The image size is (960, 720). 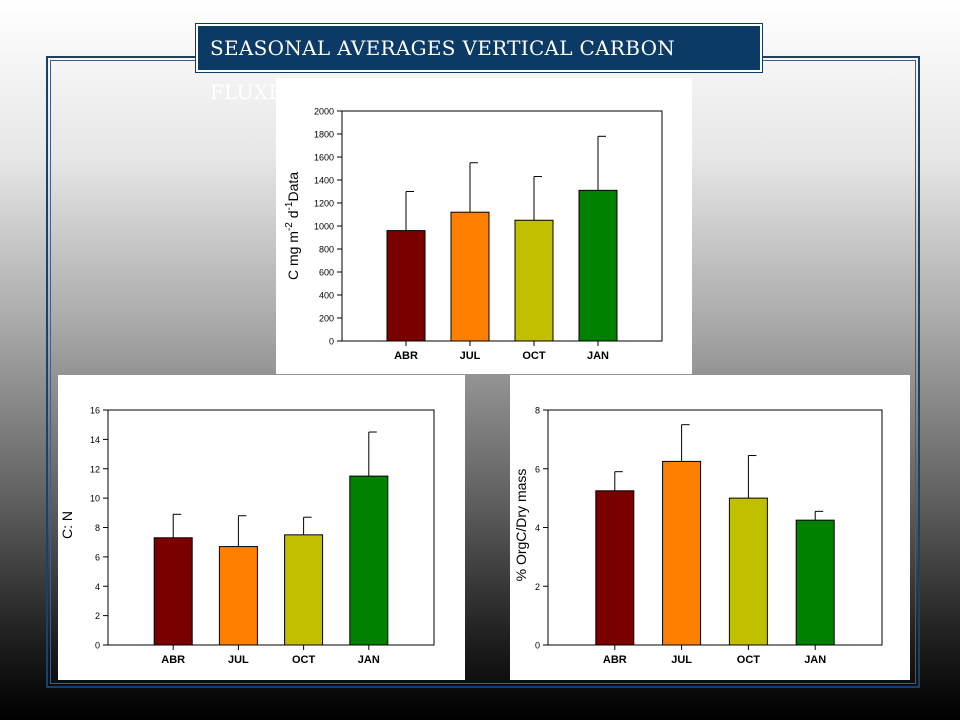 What do you see at coordinates (324, 181) in the screenshot?
I see `y-tick-label: 1400` at bounding box center [324, 181].